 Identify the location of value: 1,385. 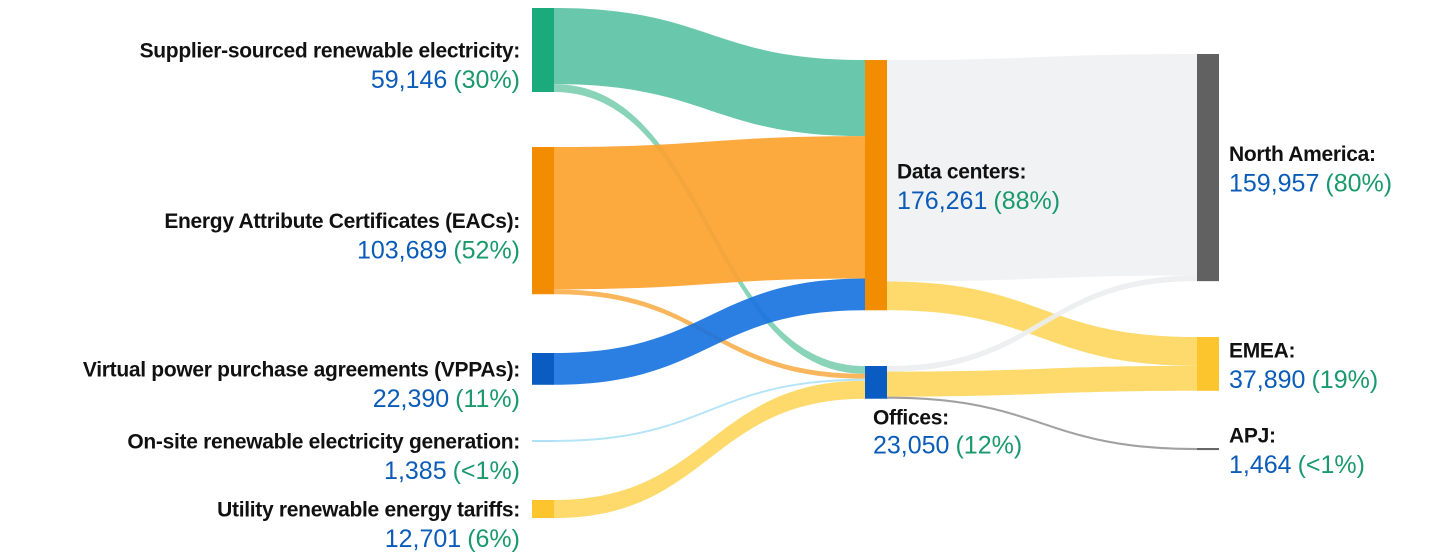
(415, 471).